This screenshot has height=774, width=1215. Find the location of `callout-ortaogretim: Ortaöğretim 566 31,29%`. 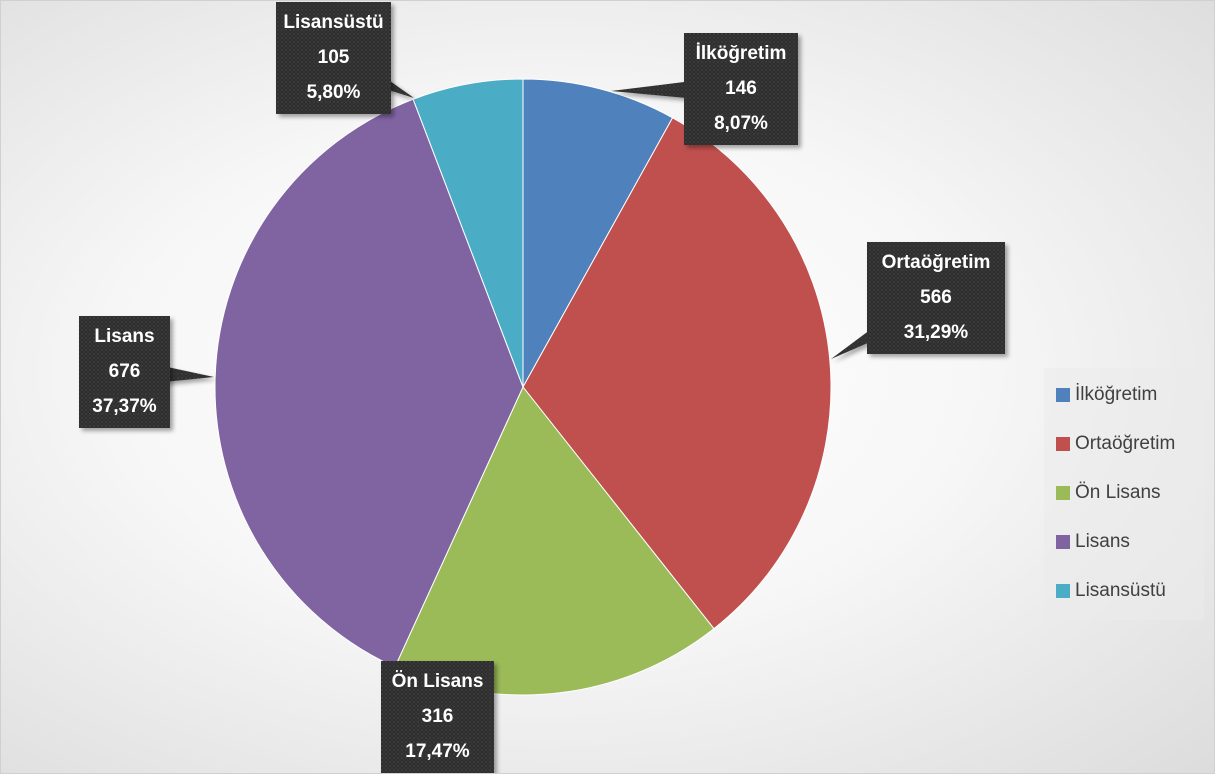

callout-ortaogretim: Ortaöğretim 566 31,29% is located at coordinates (918, 300).